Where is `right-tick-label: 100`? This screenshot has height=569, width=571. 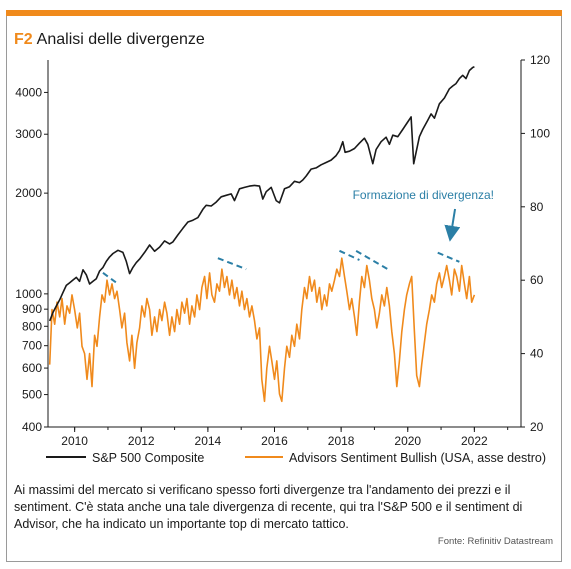 right-tick-label: 100 is located at coordinates (540, 133).